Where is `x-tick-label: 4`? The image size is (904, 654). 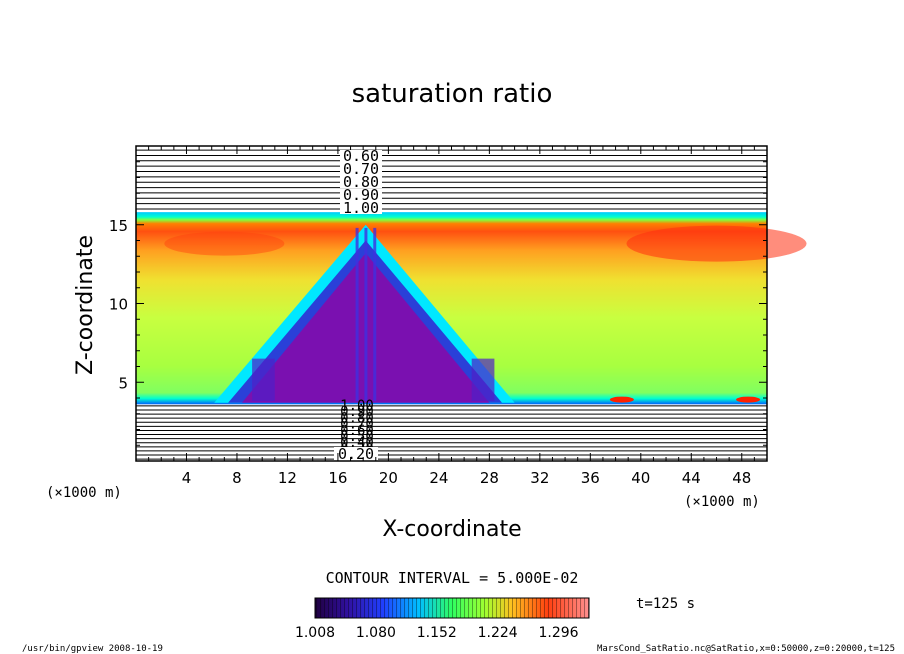 x-tick-label: 4 is located at coordinates (187, 478).